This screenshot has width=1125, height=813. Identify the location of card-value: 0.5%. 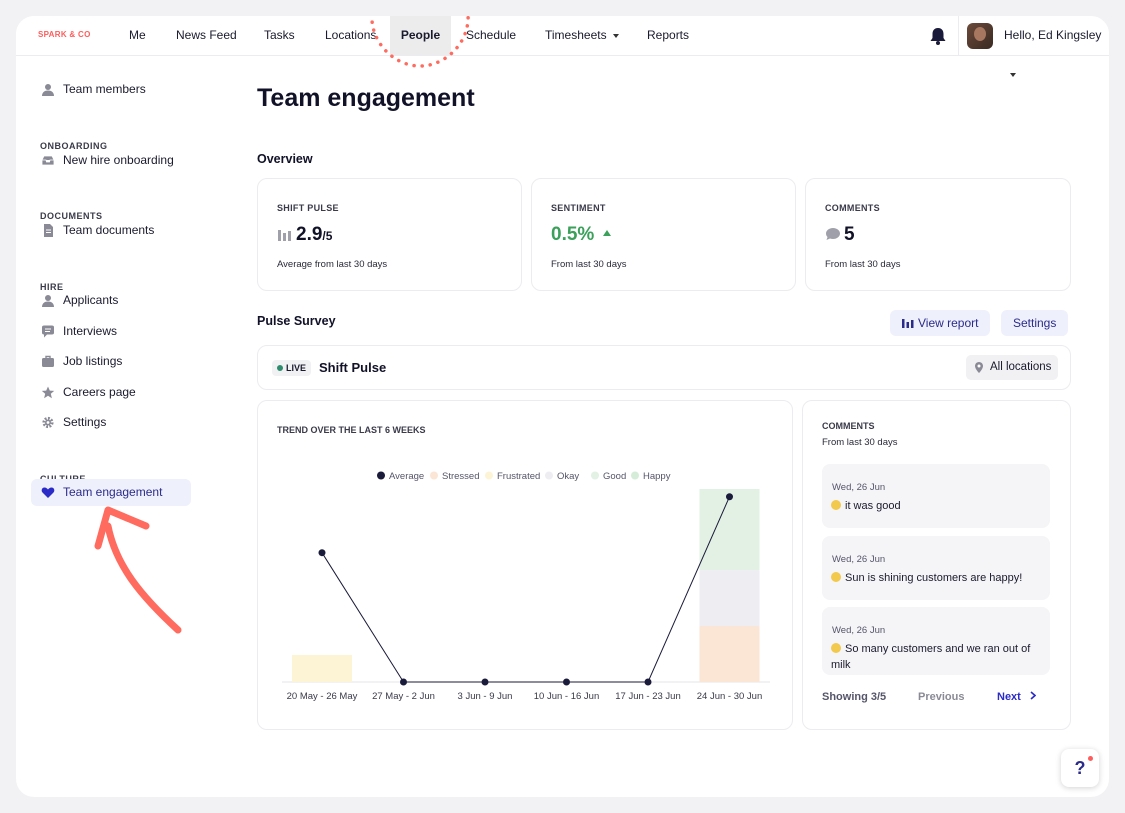
(581, 235).